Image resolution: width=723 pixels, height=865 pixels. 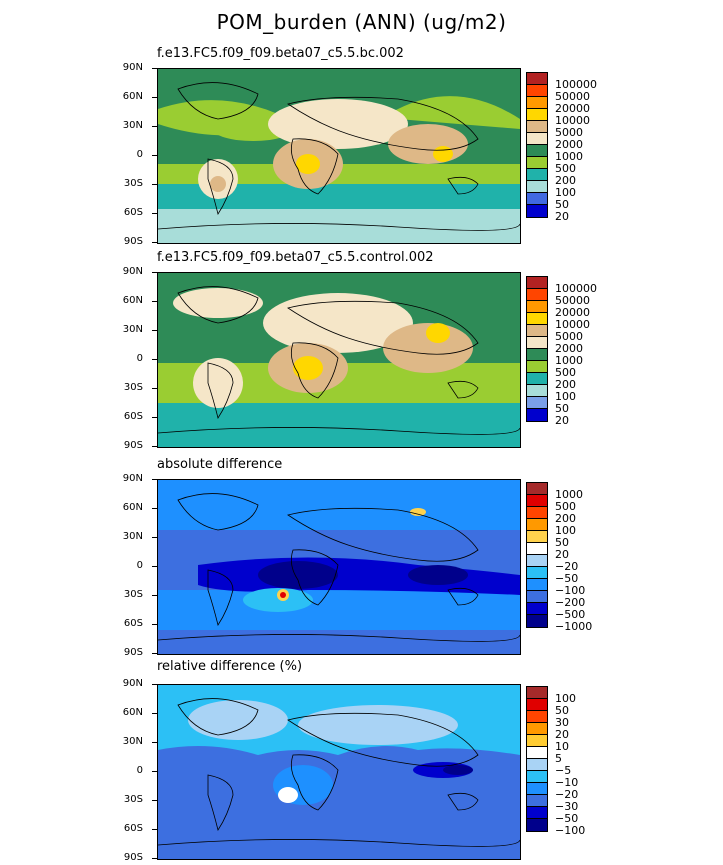 What do you see at coordinates (562, 746) in the screenshot?
I see `colorbar-label: 10` at bounding box center [562, 746].